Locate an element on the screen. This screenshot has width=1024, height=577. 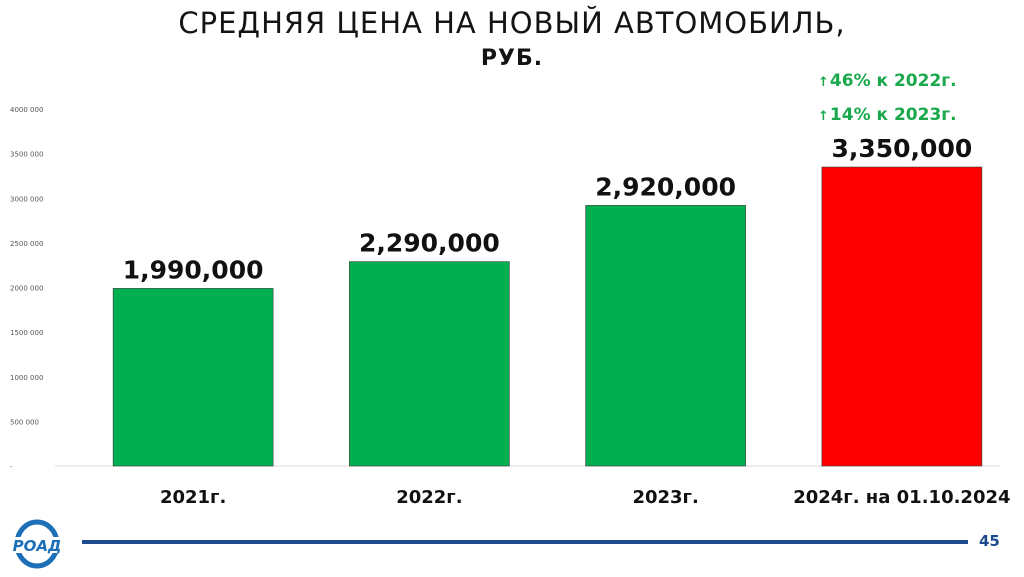
bar-value-label: 1,990,000 is located at coordinates (193, 269).